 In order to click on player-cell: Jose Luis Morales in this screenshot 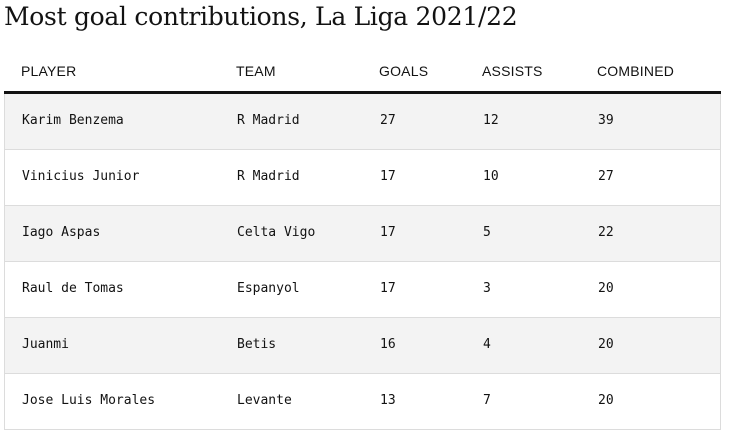, I will do `click(89, 400)`.